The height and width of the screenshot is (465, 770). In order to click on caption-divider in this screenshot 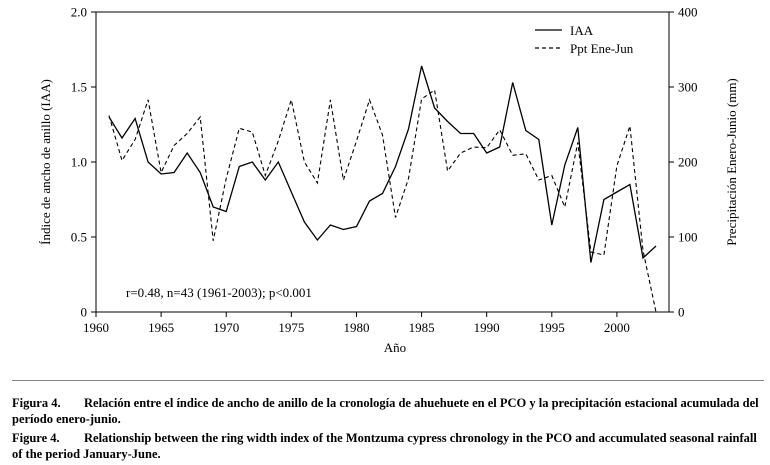, I will do `click(388, 380)`.